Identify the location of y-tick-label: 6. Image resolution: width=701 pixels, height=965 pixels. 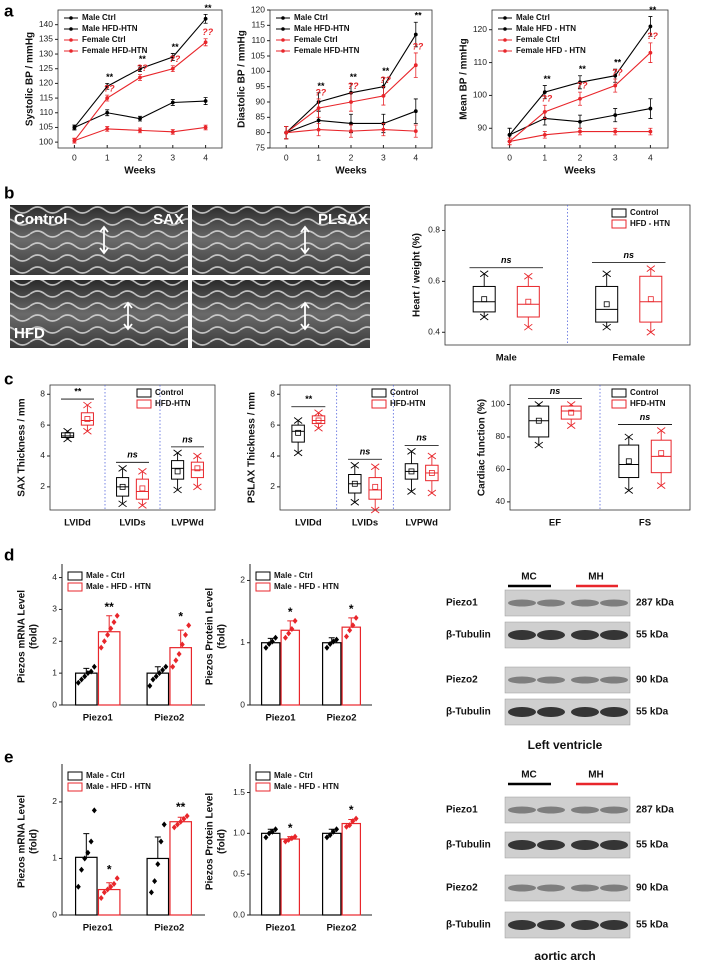
(42, 424).